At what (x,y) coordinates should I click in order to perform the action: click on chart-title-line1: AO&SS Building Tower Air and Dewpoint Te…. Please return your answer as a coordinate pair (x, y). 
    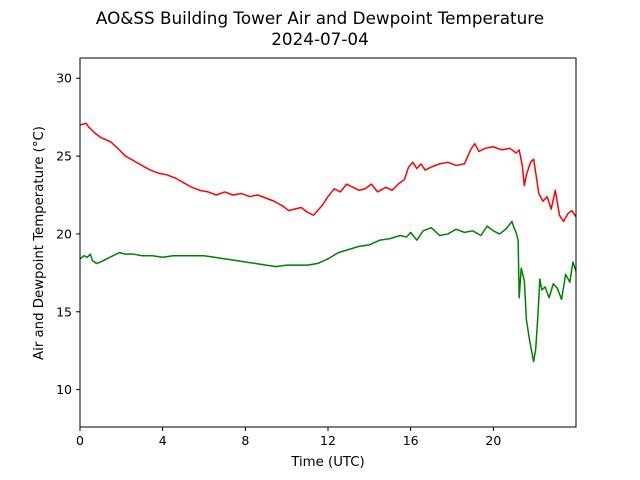
    Looking at the image, I should click on (320, 18).